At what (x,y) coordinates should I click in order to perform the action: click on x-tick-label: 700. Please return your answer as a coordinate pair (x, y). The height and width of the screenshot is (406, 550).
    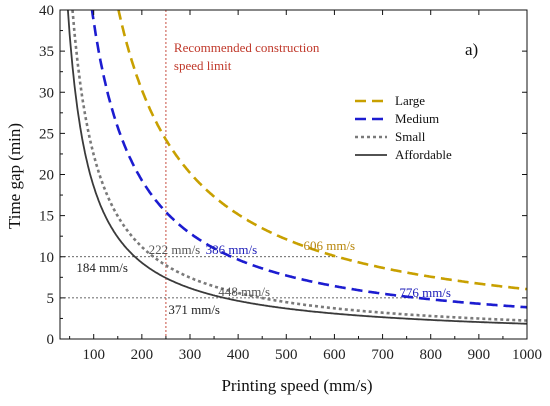
    Looking at the image, I should click on (382, 355).